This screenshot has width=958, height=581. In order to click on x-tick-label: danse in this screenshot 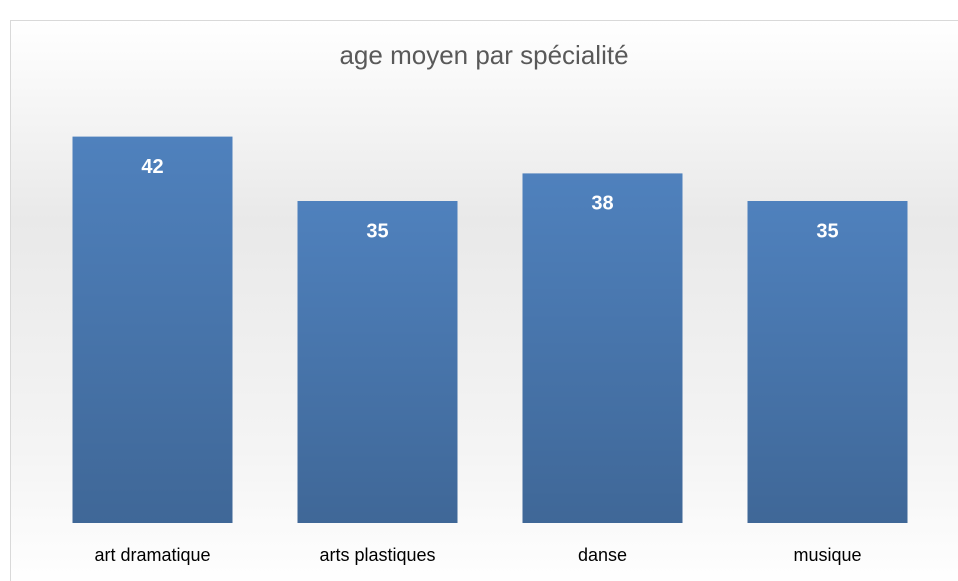, I will do `click(602, 555)`.